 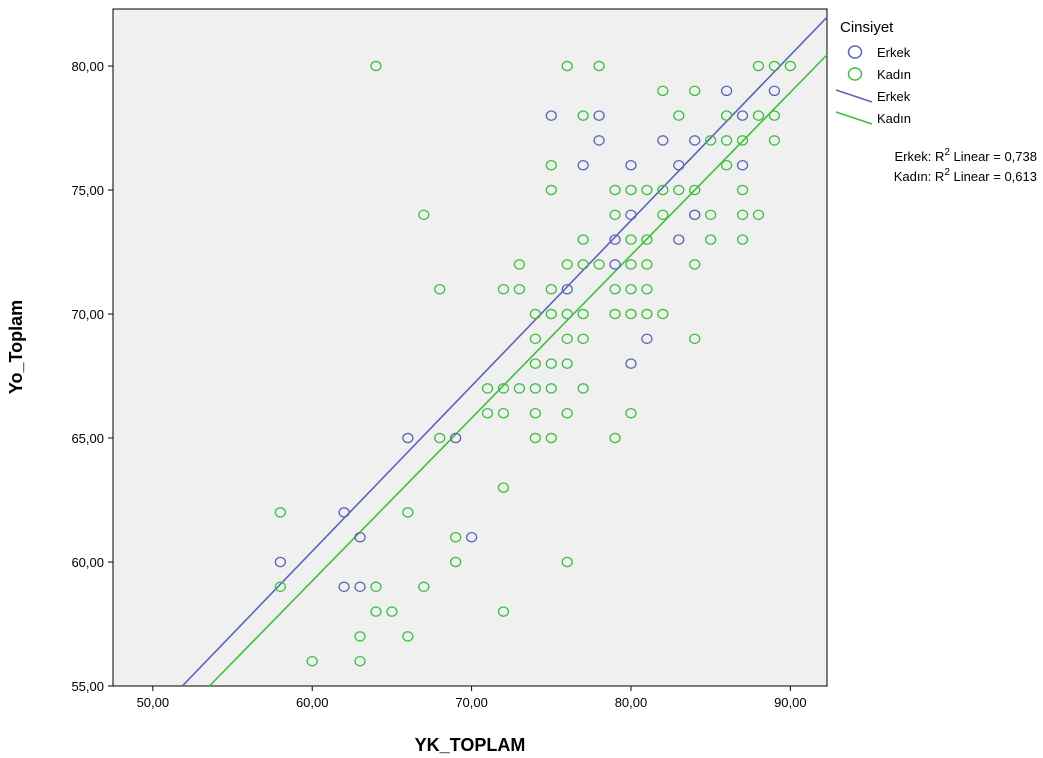 What do you see at coordinates (16, 347) in the screenshot?
I see `y-axis-title: Yo_Toplam` at bounding box center [16, 347].